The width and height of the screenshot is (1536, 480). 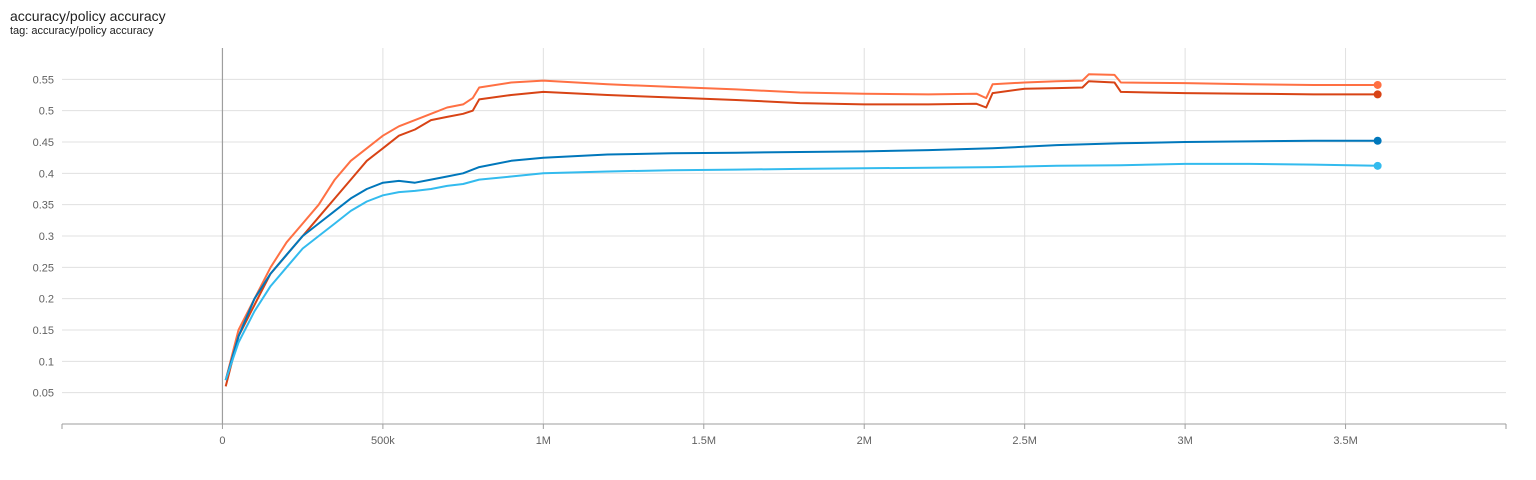 I want to click on y-tick-label: 0.35, so click(x=43, y=206).